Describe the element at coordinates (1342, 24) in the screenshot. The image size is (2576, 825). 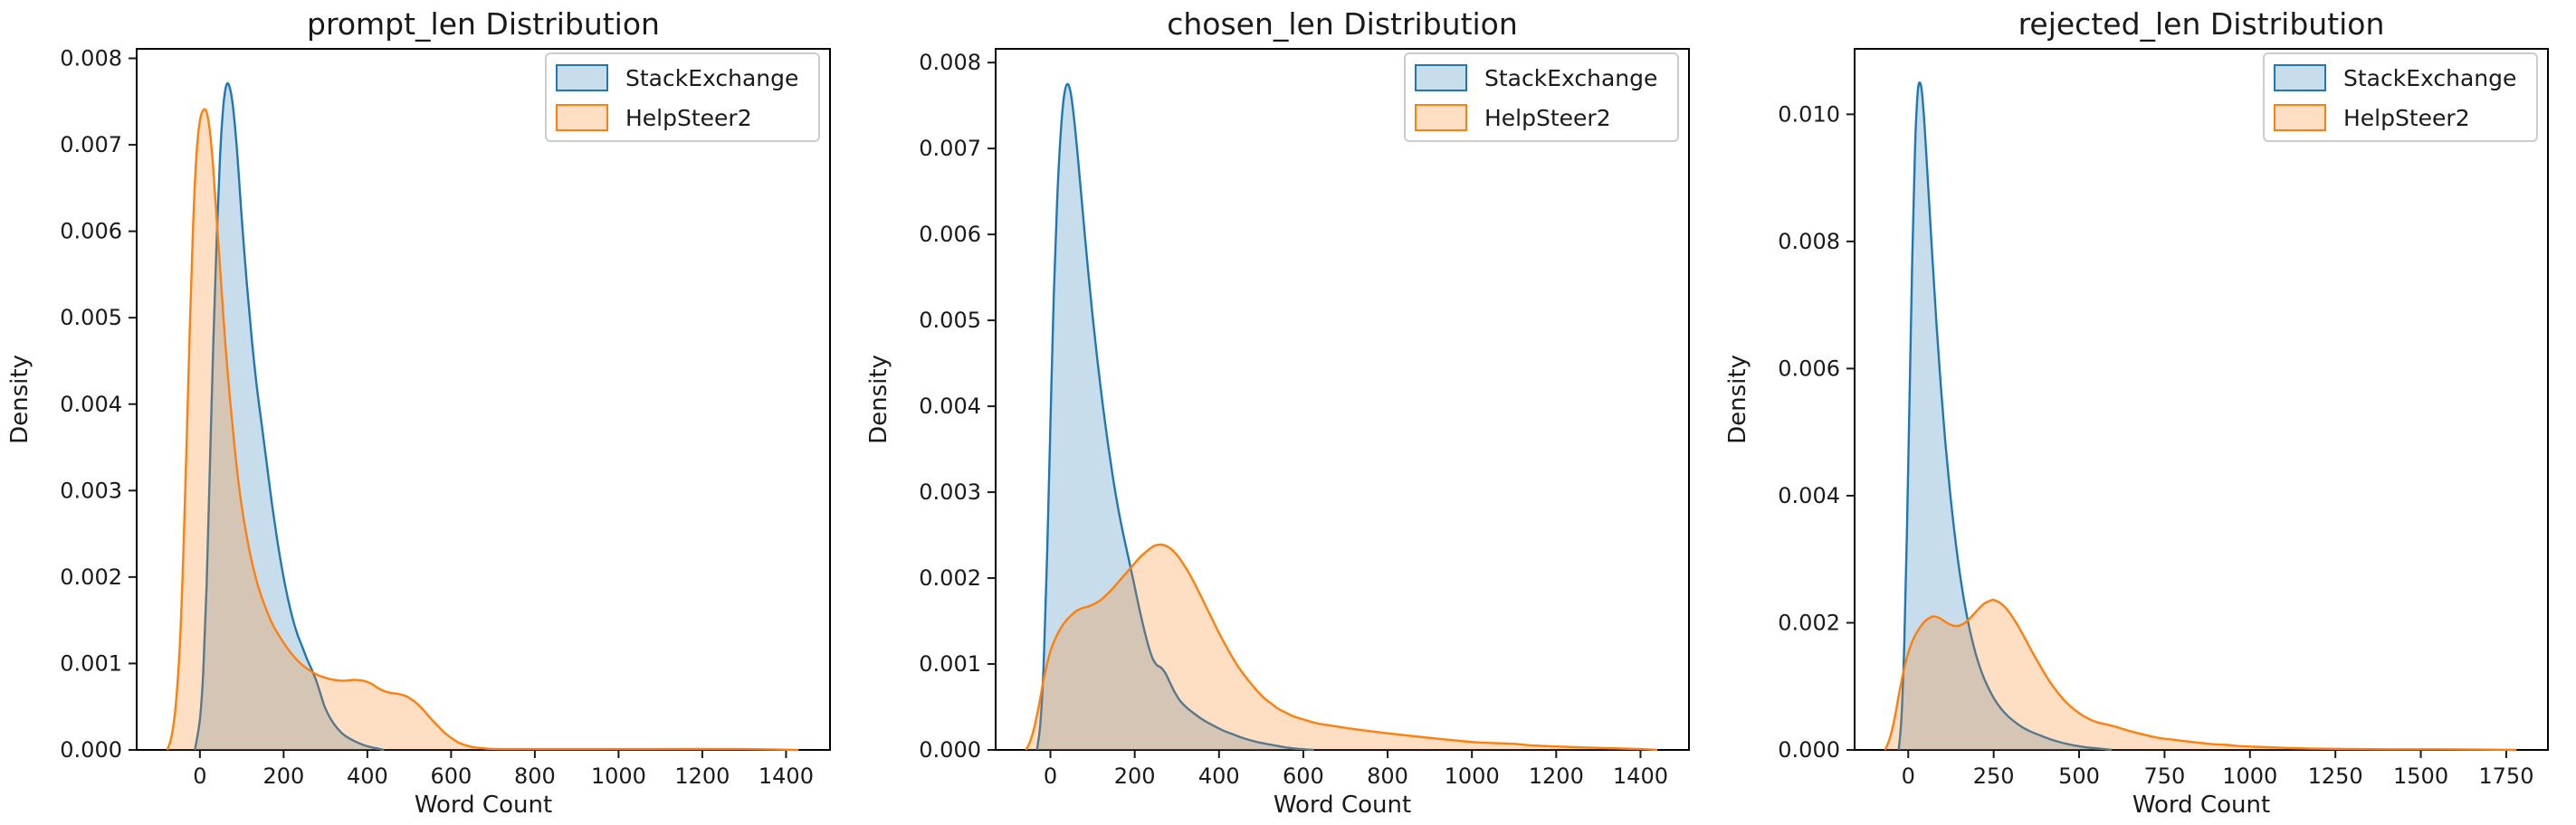
I see `plot-title: chosen_len Distribution` at that location.